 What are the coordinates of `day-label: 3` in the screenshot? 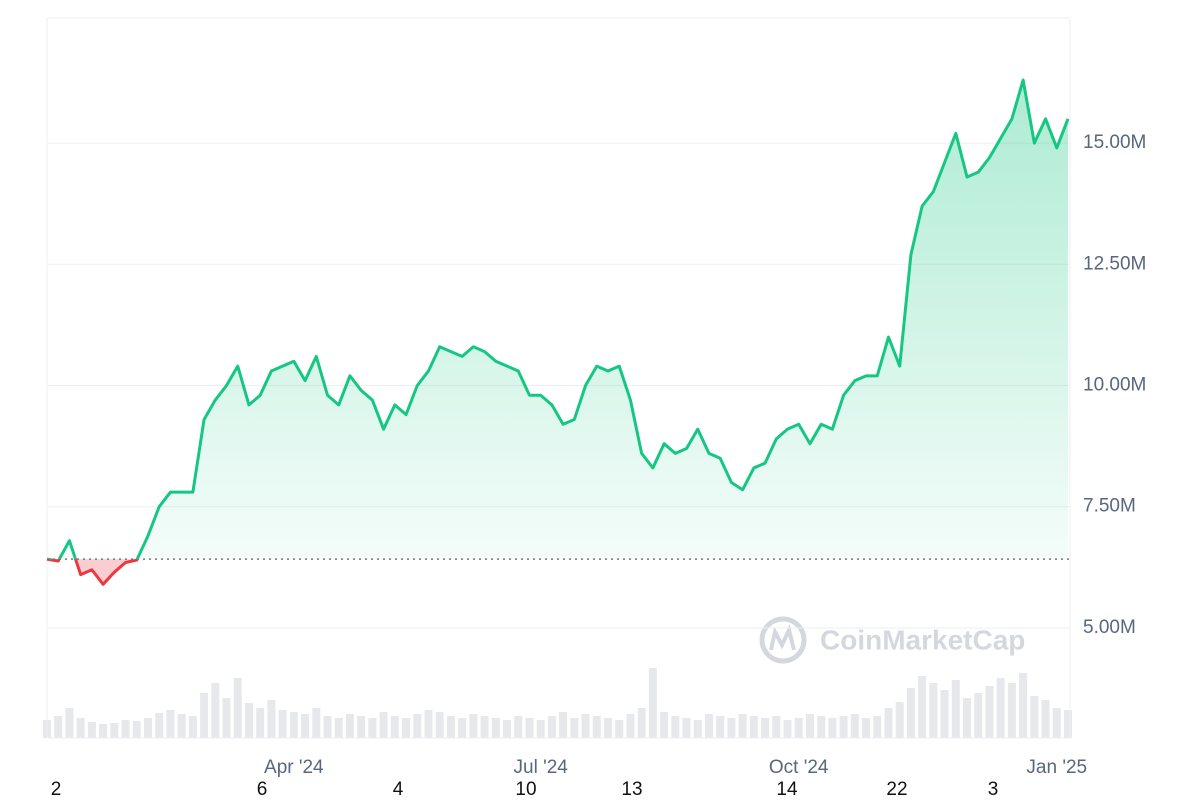 It's located at (993, 789).